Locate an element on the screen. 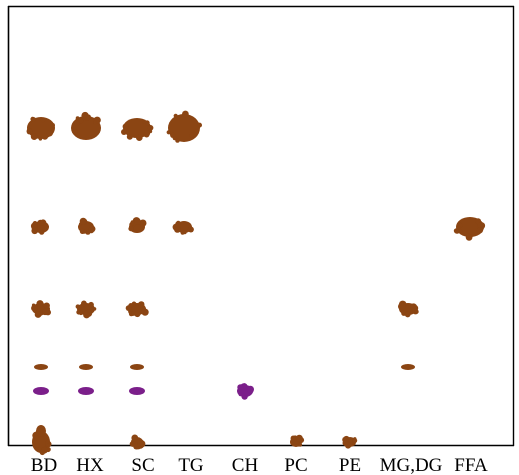 This screenshot has height=475, width=519. spot-pe-origin is located at coordinates (350, 442).